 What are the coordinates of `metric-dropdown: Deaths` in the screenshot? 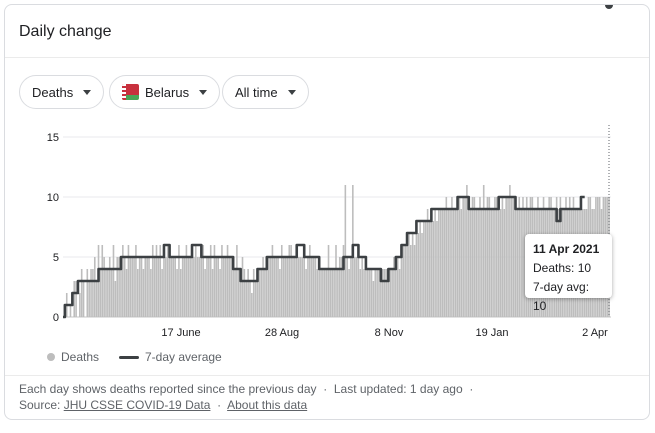 It's located at (62, 92).